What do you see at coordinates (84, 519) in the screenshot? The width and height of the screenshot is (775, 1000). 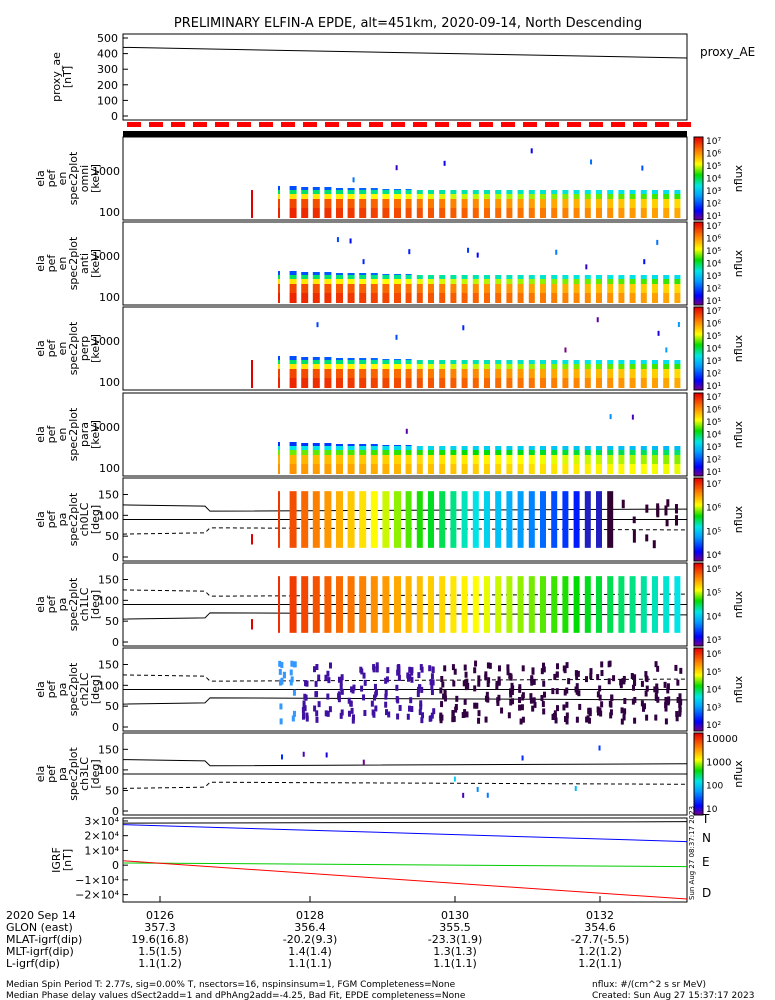 I see `y-axis-label: ch0LC` at bounding box center [84, 519].